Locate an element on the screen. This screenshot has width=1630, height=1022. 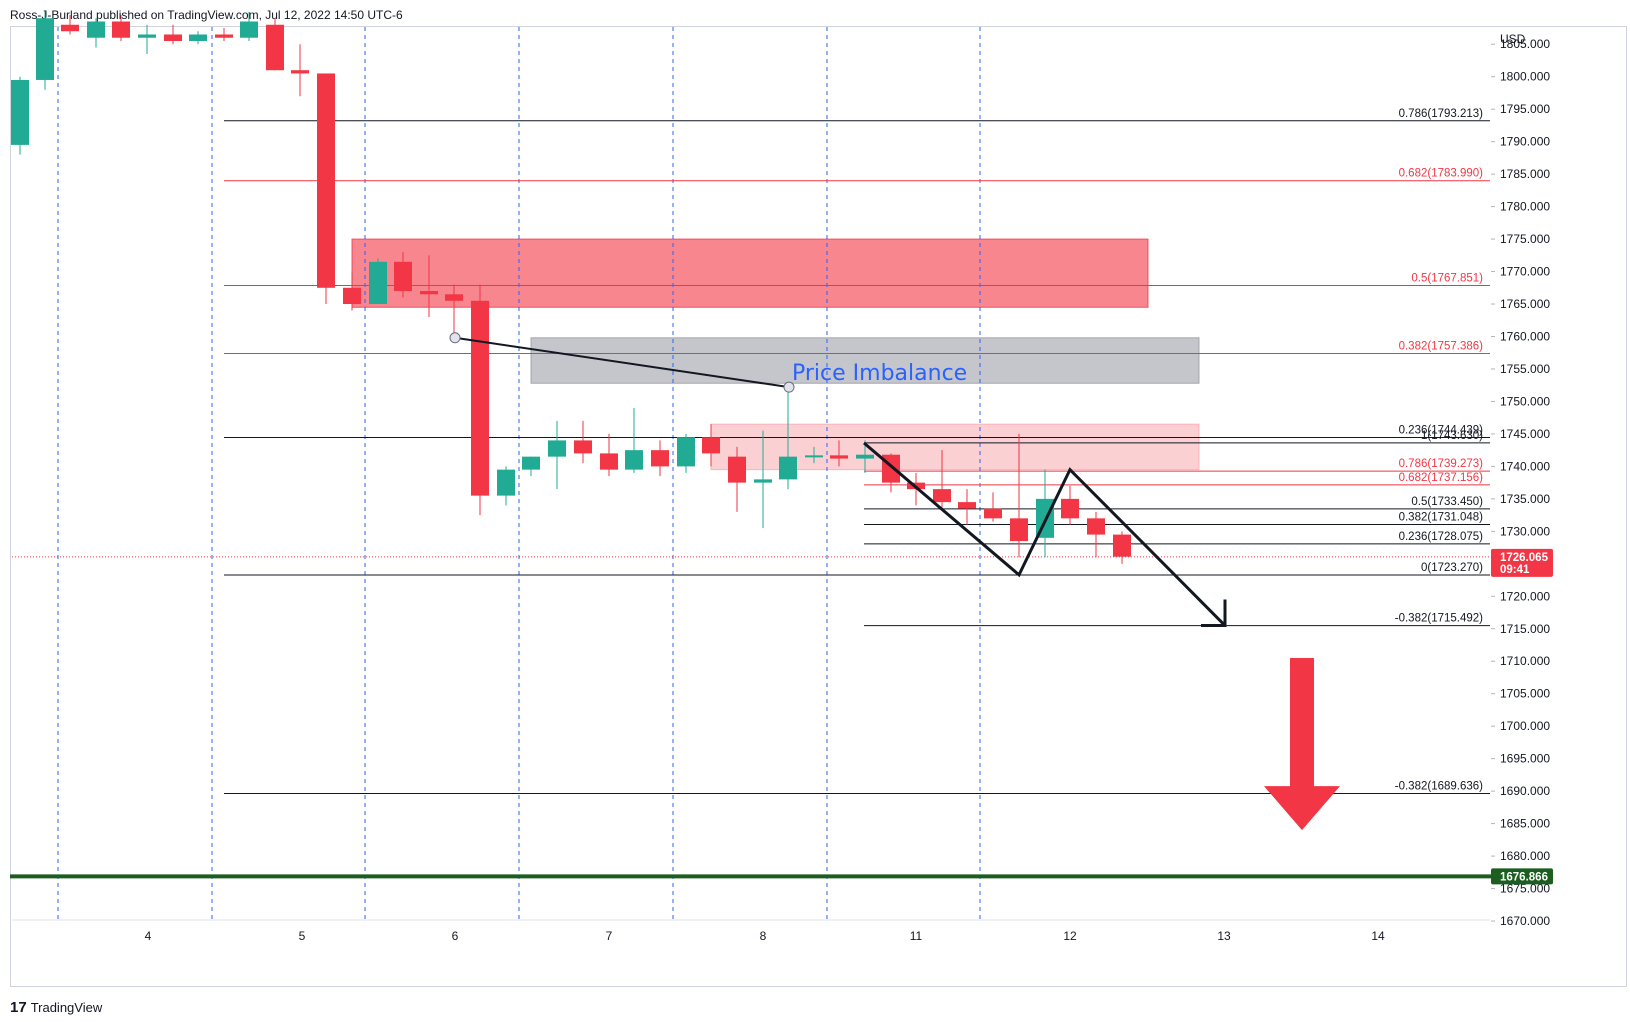
x-tick-label-6: 12 is located at coordinates (1070, 936).